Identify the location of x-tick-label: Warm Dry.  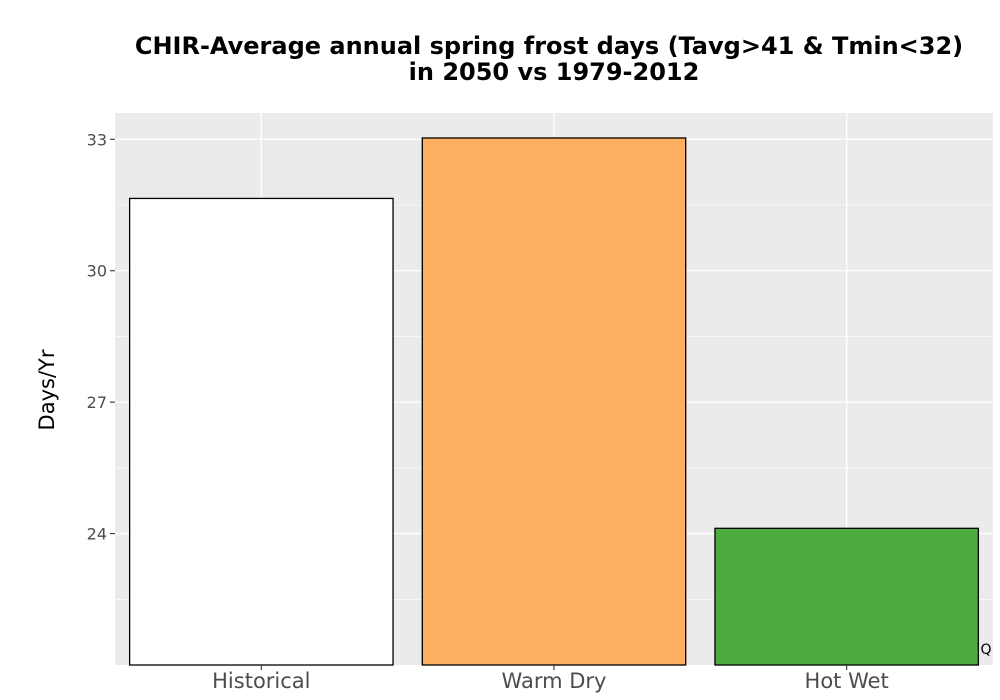
(554, 681).